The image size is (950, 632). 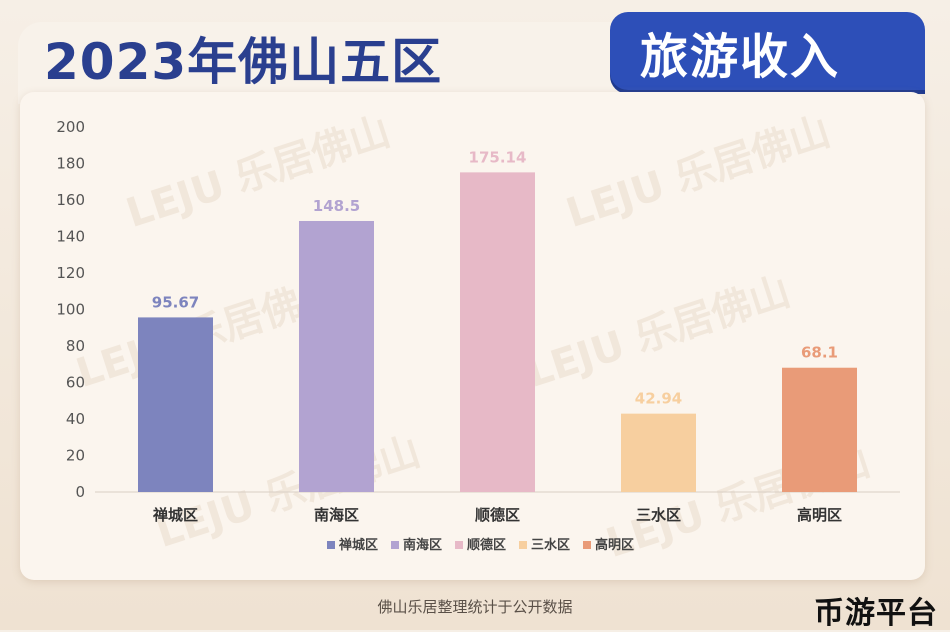 I want to click on y-tick-label: 200, so click(x=70, y=127).